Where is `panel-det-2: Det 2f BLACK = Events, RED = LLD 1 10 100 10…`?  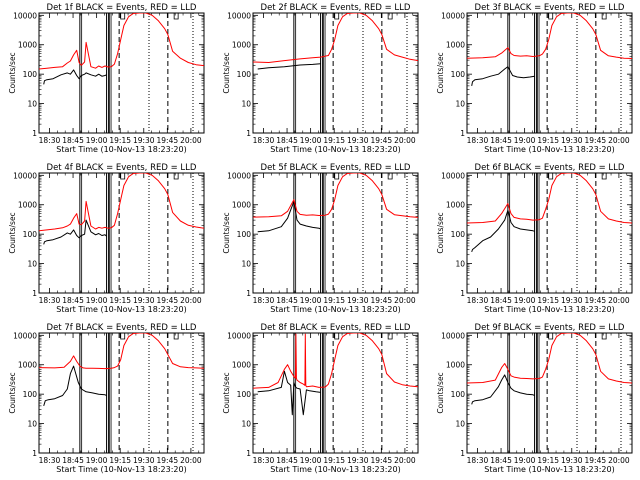
panel-det-2: Det 2f BLACK = Events, RED = LLD 1 10 100 10… is located at coordinates (320, 78).